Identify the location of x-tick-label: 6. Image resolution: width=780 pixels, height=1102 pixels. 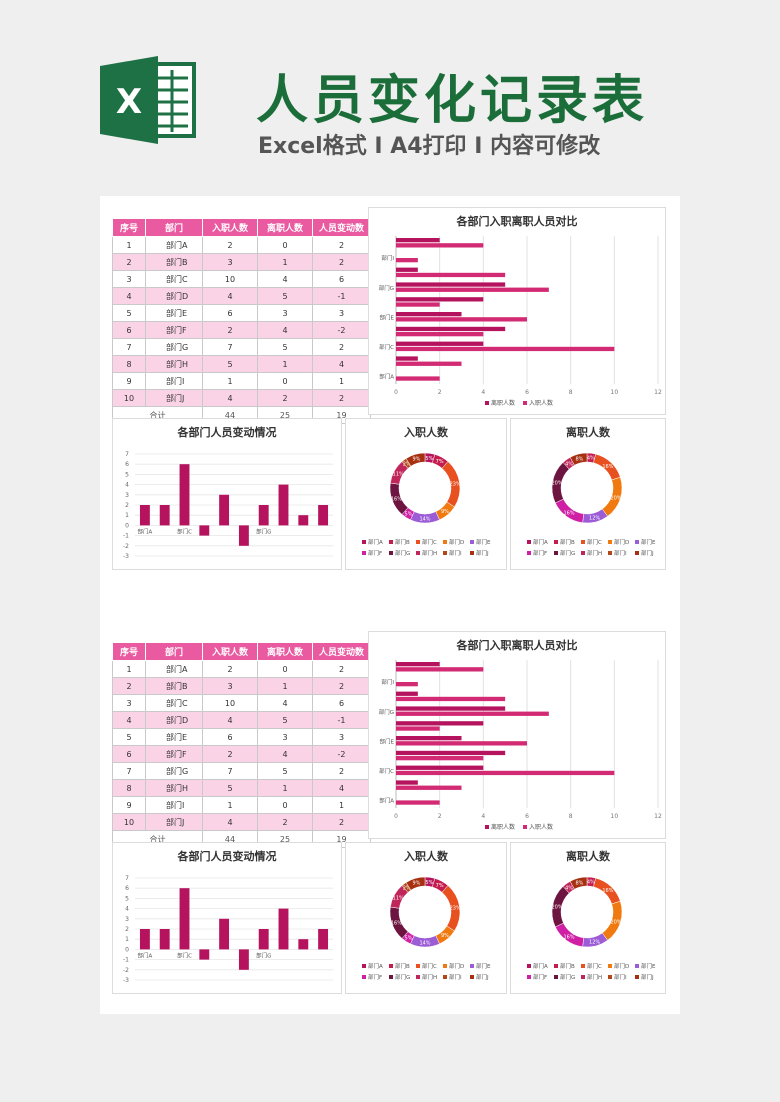
(527, 392).